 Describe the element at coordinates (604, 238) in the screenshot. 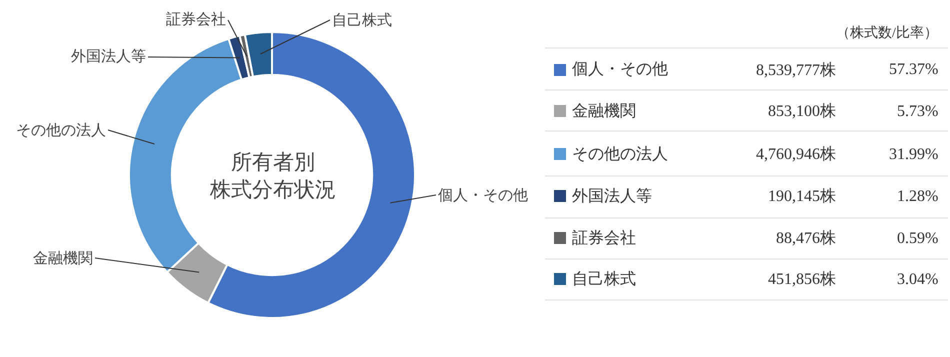

I see `legend-label: 証券会社` at that location.